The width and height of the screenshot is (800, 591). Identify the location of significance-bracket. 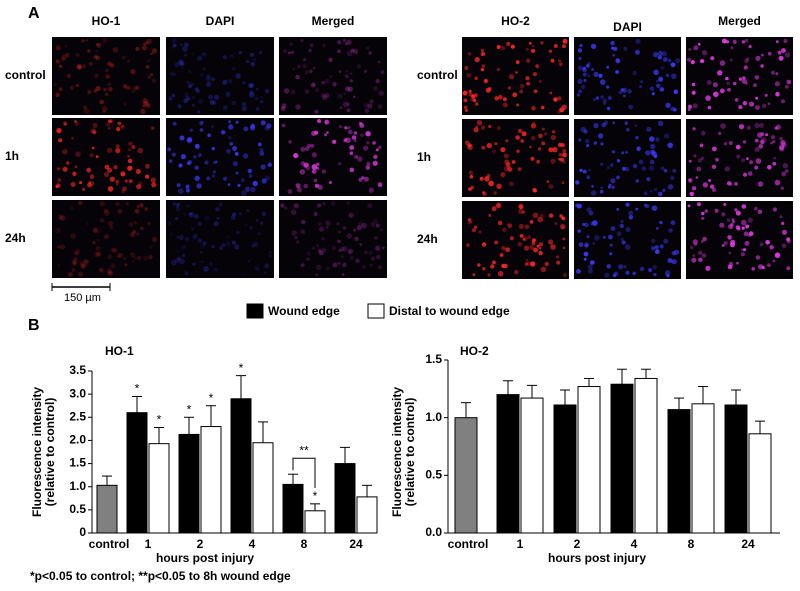
(304, 472).